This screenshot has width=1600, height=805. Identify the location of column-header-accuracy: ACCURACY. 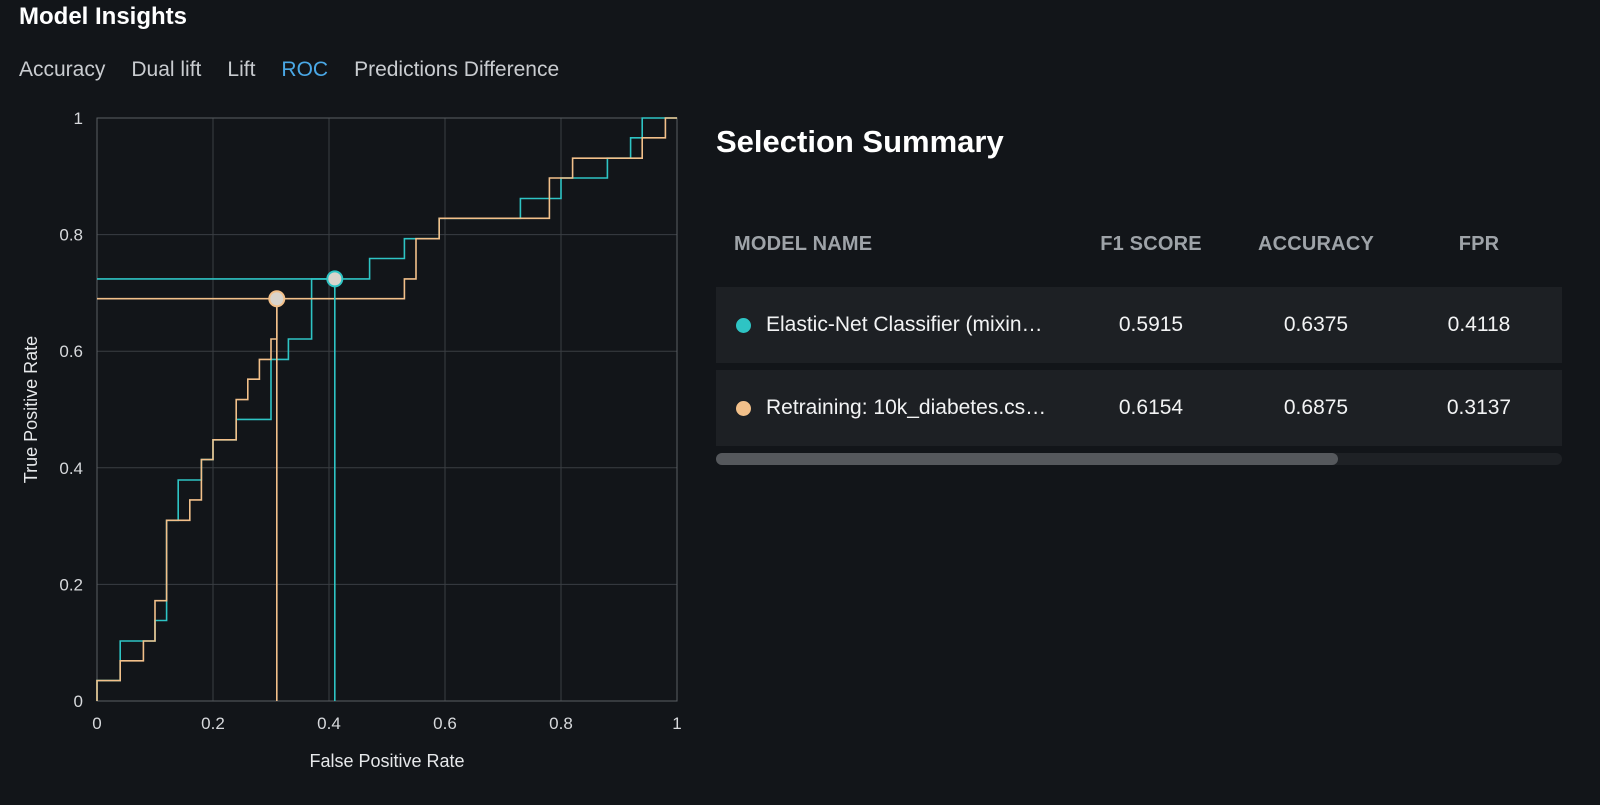
(1316, 243).